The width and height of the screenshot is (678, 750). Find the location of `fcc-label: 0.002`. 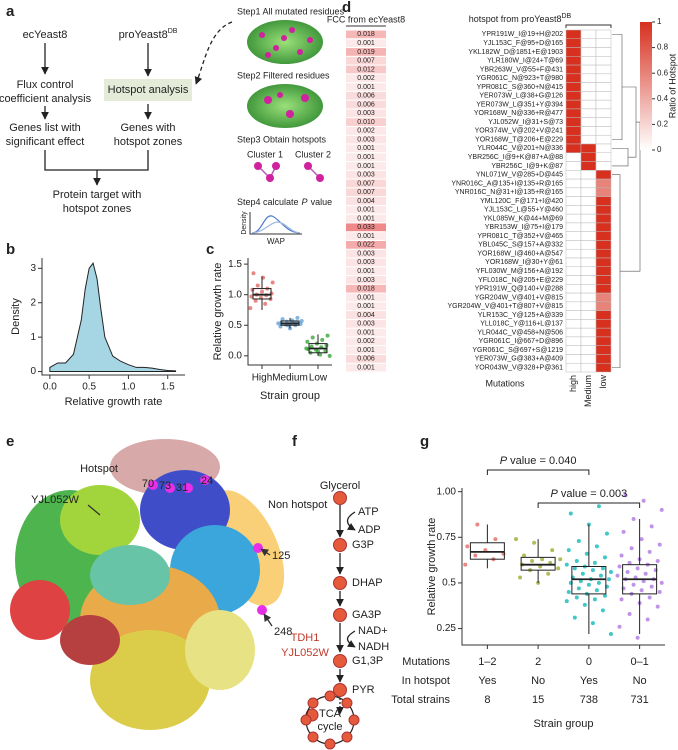

fcc-label: 0.002 is located at coordinates (366, 131).